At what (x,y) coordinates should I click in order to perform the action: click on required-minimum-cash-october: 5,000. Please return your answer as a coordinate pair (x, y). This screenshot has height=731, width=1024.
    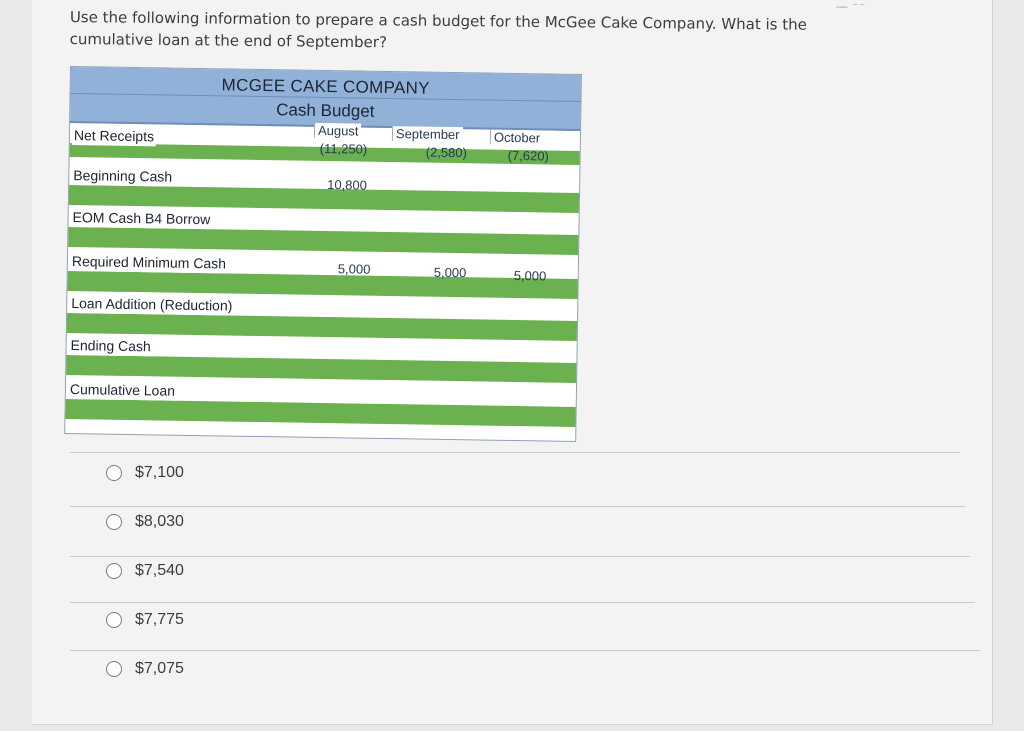
    Looking at the image, I should click on (530, 275).